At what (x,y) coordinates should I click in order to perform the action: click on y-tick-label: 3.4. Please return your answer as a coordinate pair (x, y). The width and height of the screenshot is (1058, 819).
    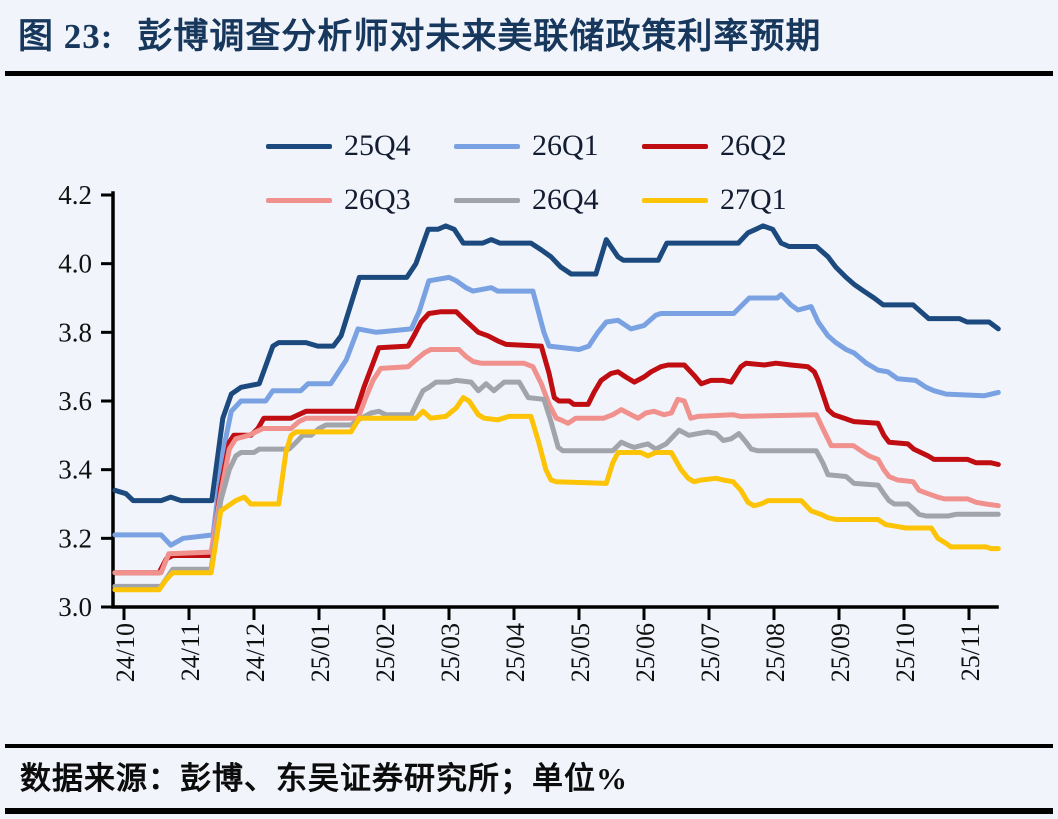
    Looking at the image, I should click on (75, 470).